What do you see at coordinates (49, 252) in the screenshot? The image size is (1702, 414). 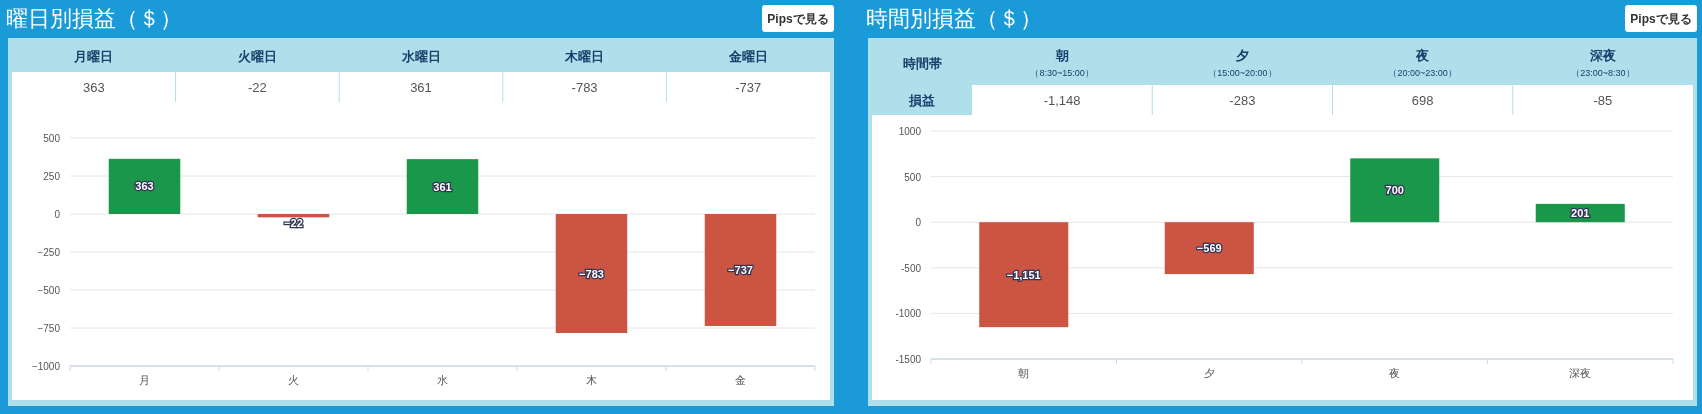 I see `y-tick-label: −250` at bounding box center [49, 252].